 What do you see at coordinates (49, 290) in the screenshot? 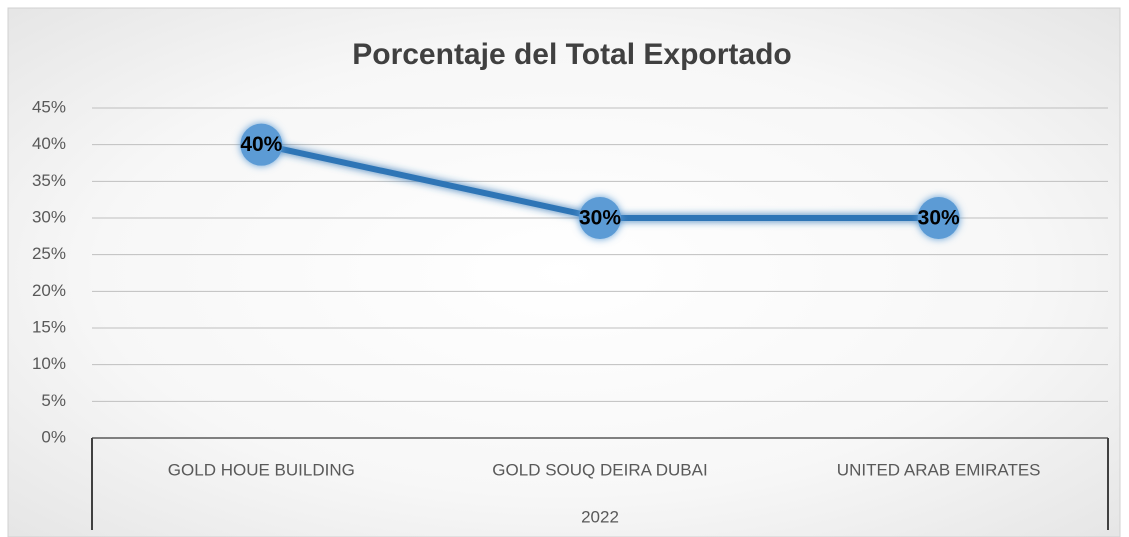
I see `y-tick-label: 20%` at bounding box center [49, 290].